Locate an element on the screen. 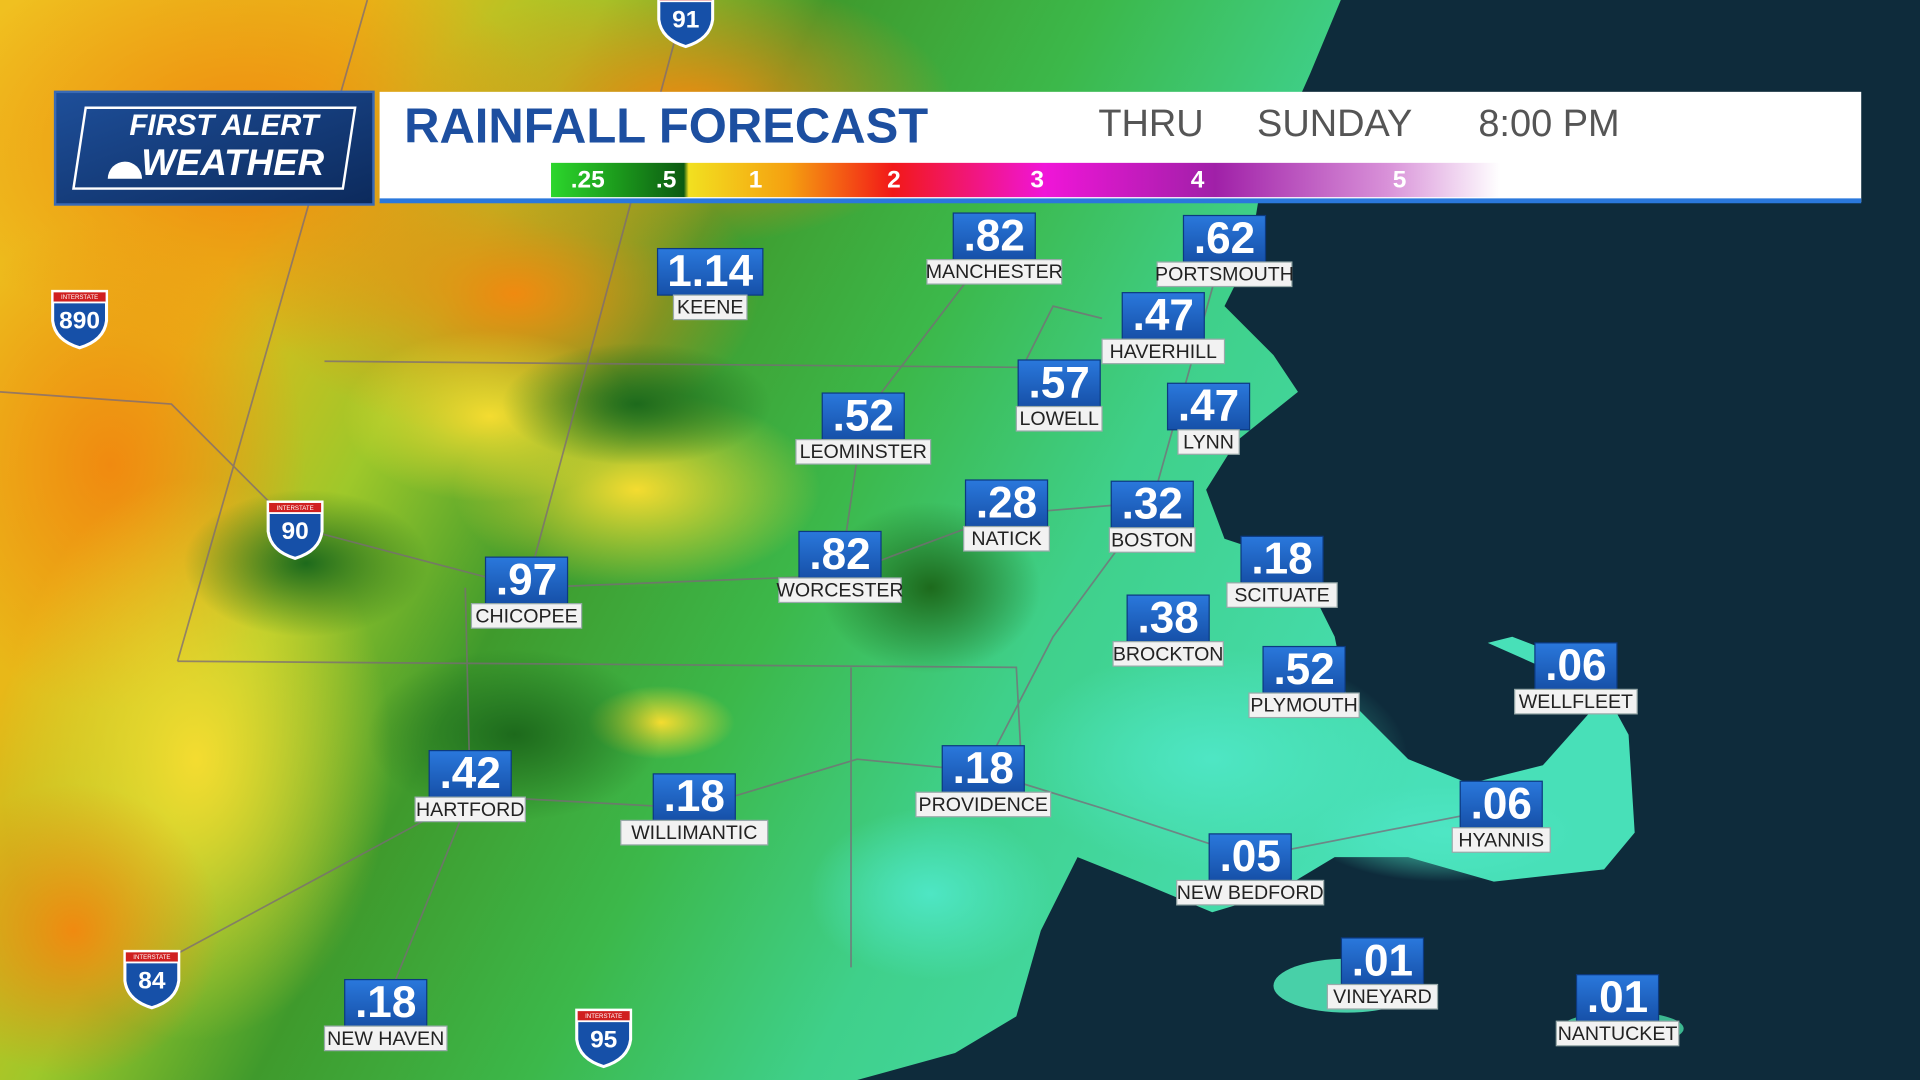  legend-label: .5 is located at coordinates (666, 180).